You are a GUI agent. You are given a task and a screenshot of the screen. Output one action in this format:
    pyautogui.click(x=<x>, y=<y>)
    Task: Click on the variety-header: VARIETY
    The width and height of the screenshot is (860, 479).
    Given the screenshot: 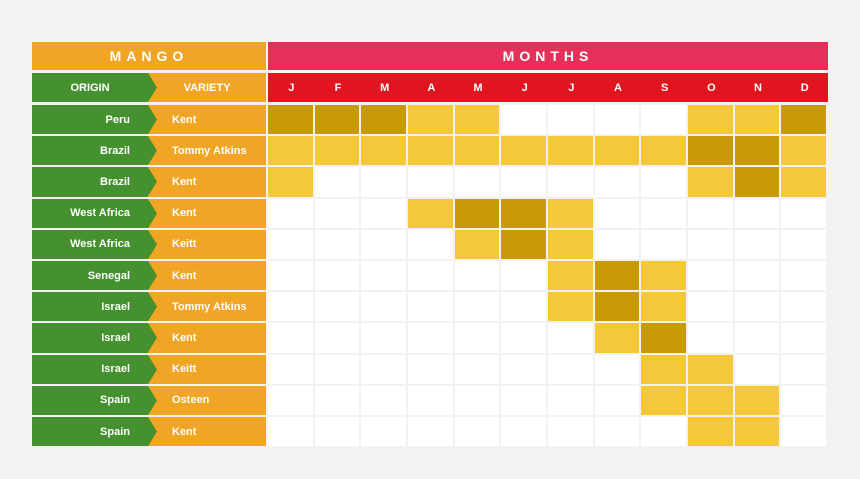 What is the action you would take?
    pyautogui.click(x=207, y=87)
    